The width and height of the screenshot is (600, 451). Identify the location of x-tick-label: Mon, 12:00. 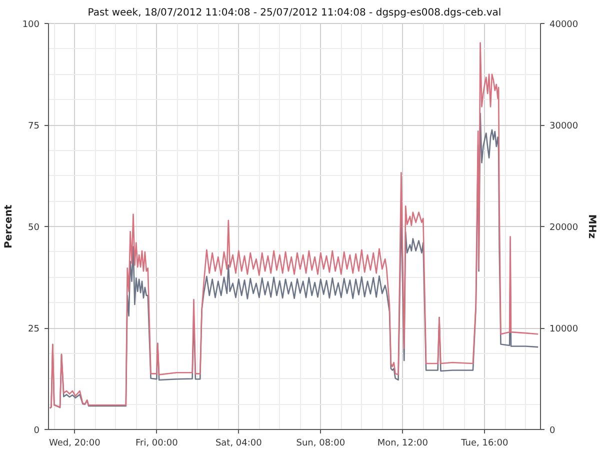
(402, 443).